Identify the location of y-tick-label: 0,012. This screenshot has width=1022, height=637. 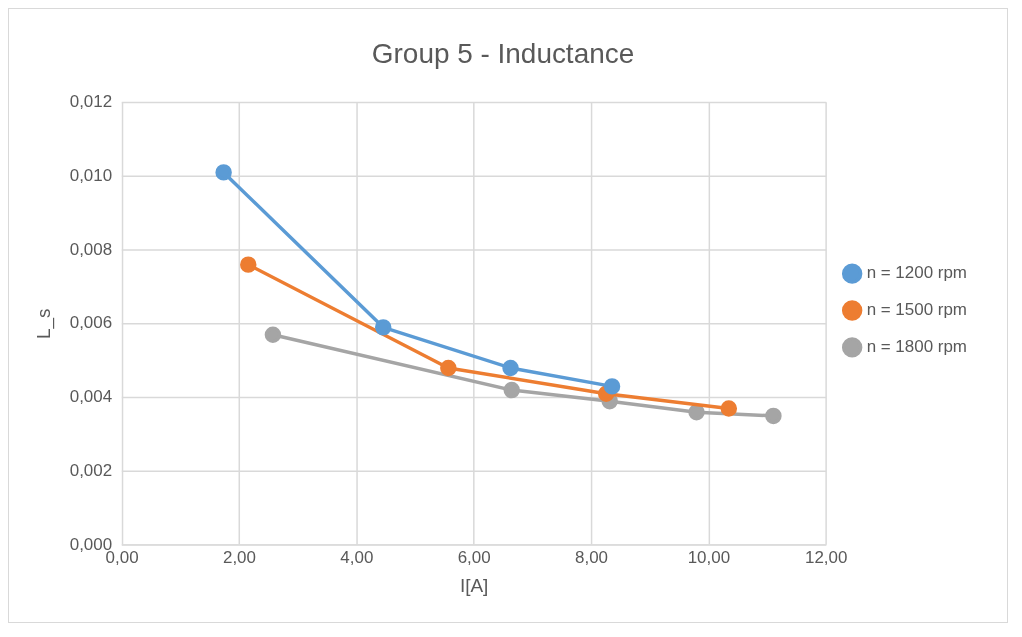
(91, 101).